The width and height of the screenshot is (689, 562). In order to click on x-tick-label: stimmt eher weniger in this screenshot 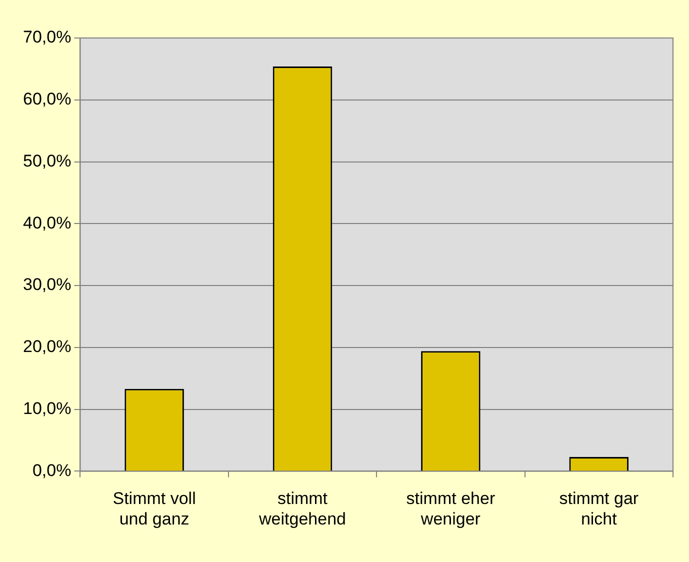, I will do `click(451, 508)`.